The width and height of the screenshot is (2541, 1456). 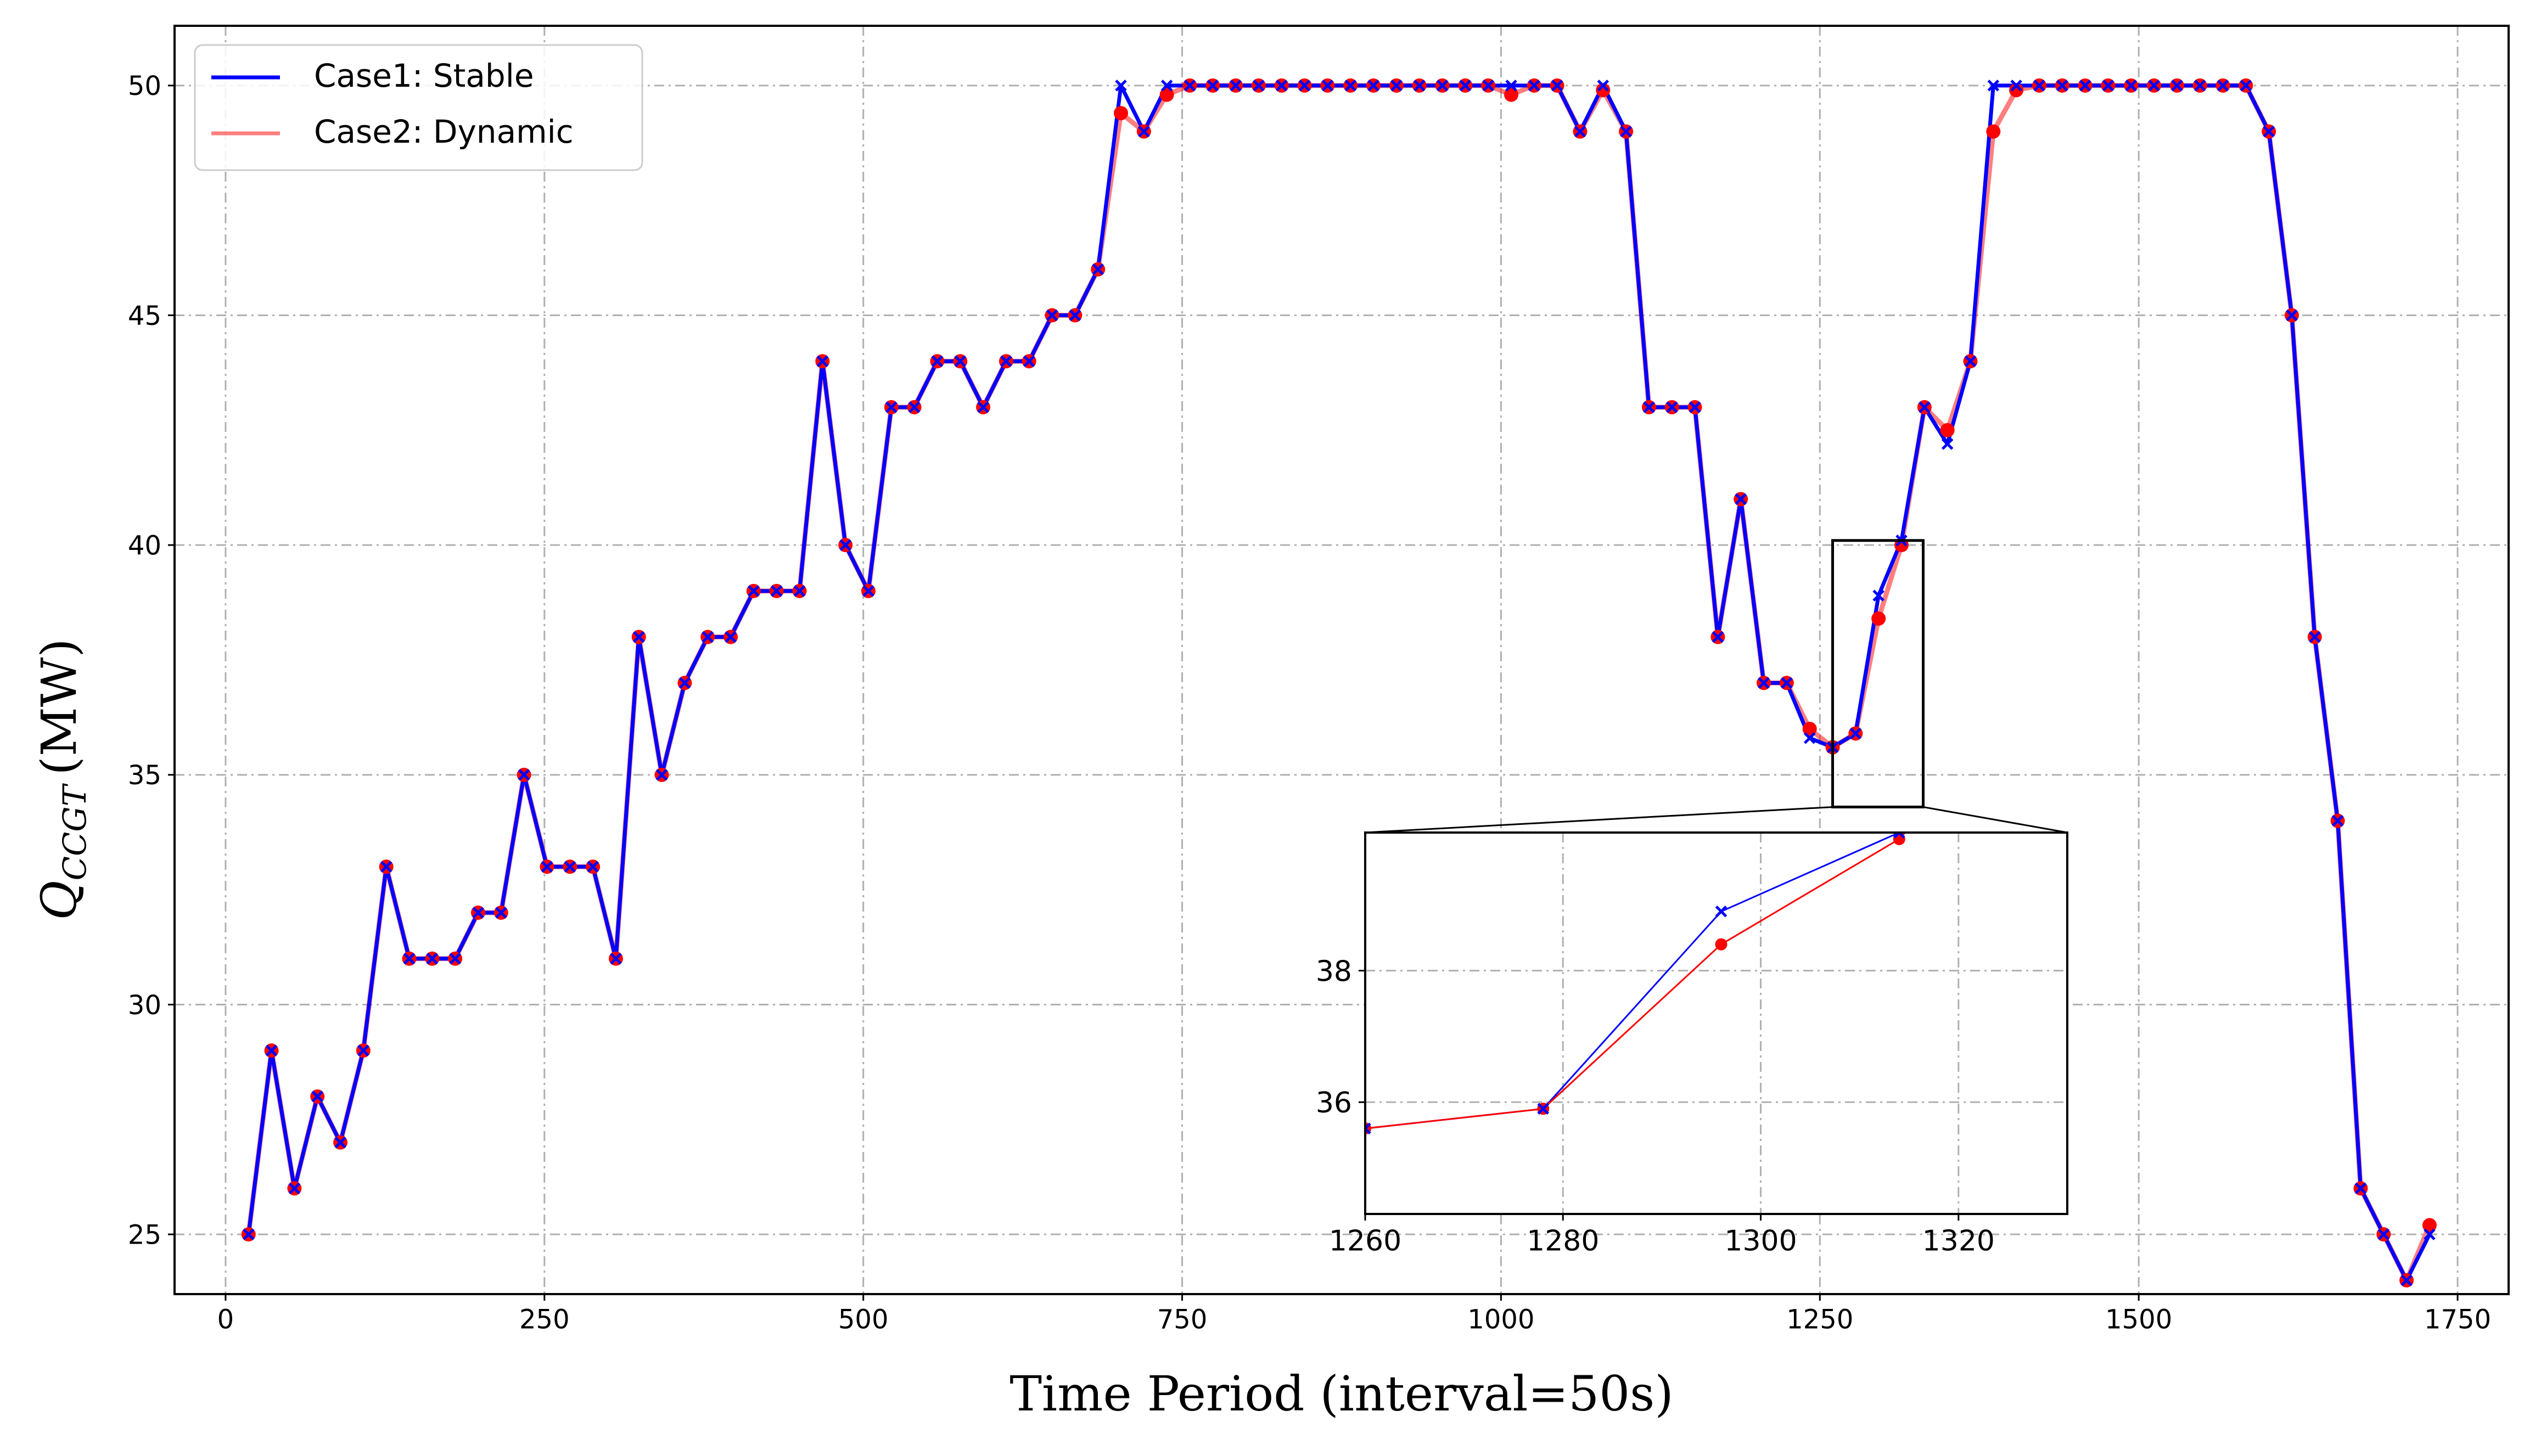 I want to click on zoom-connector-right, so click(x=1995, y=820).